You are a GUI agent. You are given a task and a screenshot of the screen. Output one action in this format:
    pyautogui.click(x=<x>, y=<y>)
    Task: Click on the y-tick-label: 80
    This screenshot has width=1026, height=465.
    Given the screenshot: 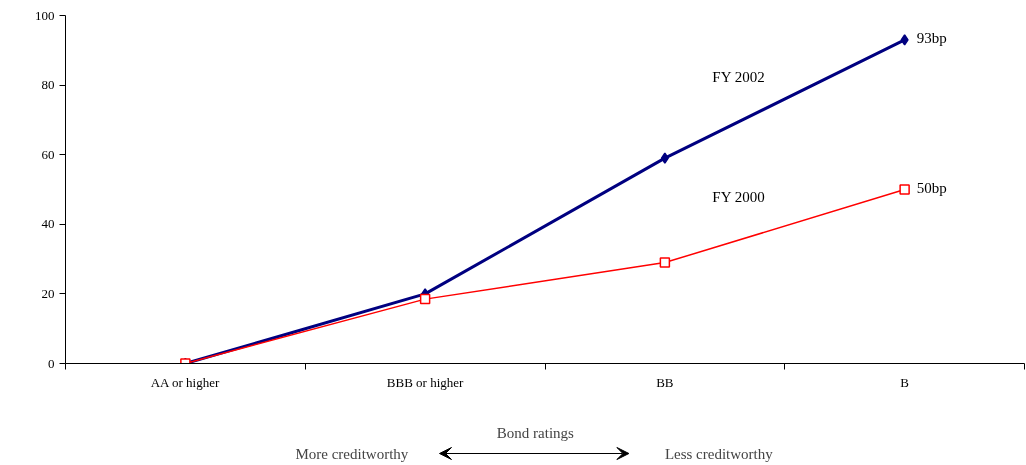 What is the action you would take?
    pyautogui.click(x=48, y=85)
    